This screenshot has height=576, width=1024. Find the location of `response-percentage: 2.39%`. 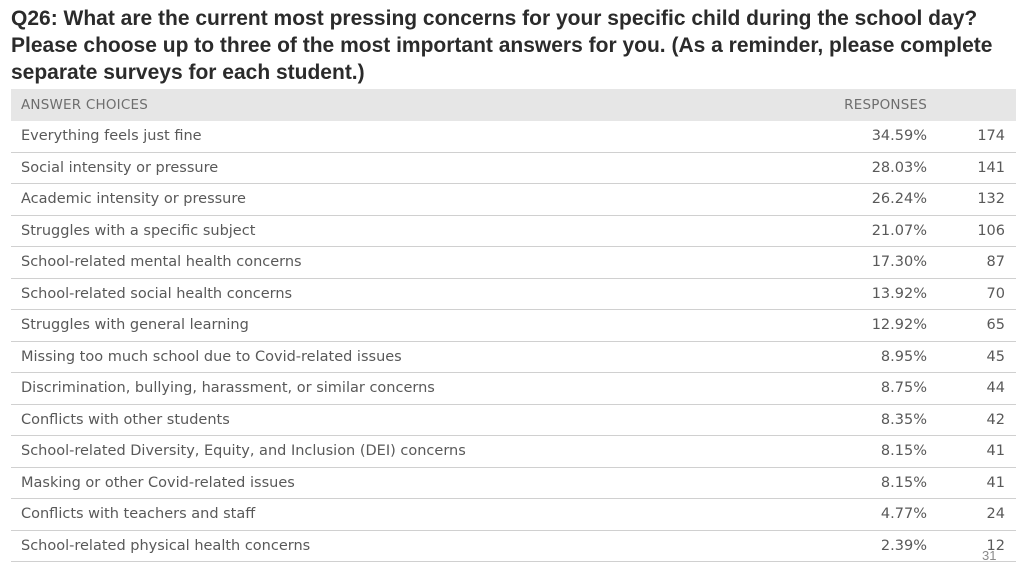

response-percentage: 2.39% is located at coordinates (903, 545).